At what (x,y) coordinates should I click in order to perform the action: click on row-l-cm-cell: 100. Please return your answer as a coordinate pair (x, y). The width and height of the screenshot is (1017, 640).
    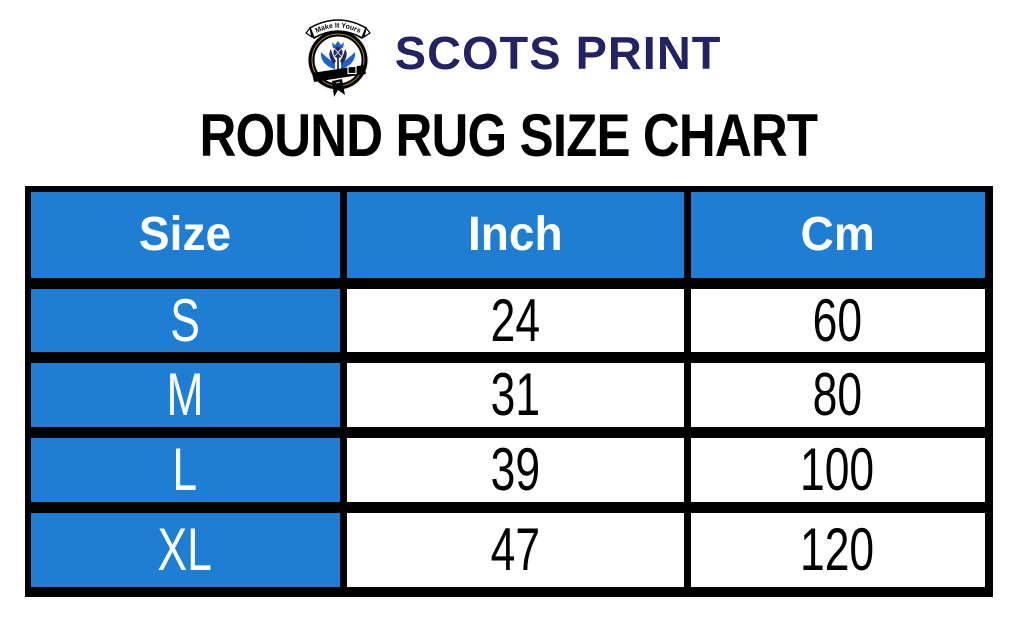
    Looking at the image, I should click on (837, 470).